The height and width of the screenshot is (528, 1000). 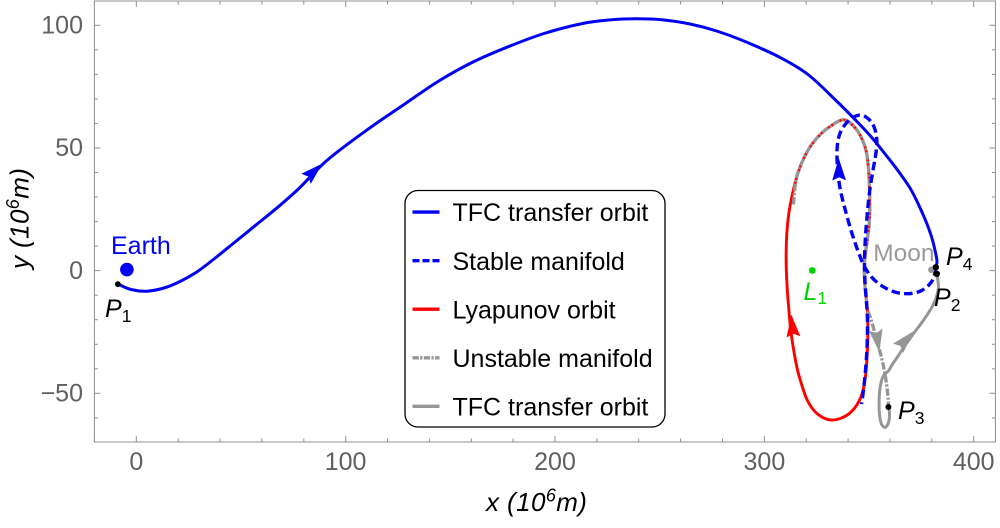 I want to click on svg-text: 50, so click(x=69, y=148).